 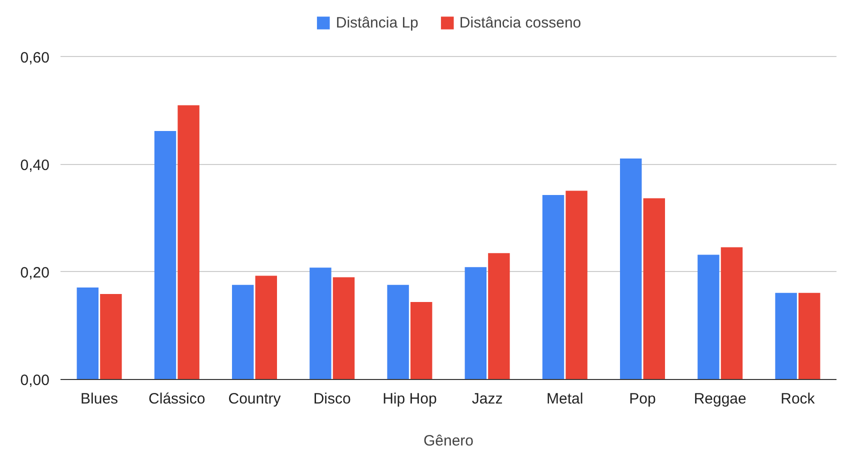 I want to click on y-tick-label: 0,20, so click(x=35, y=273).